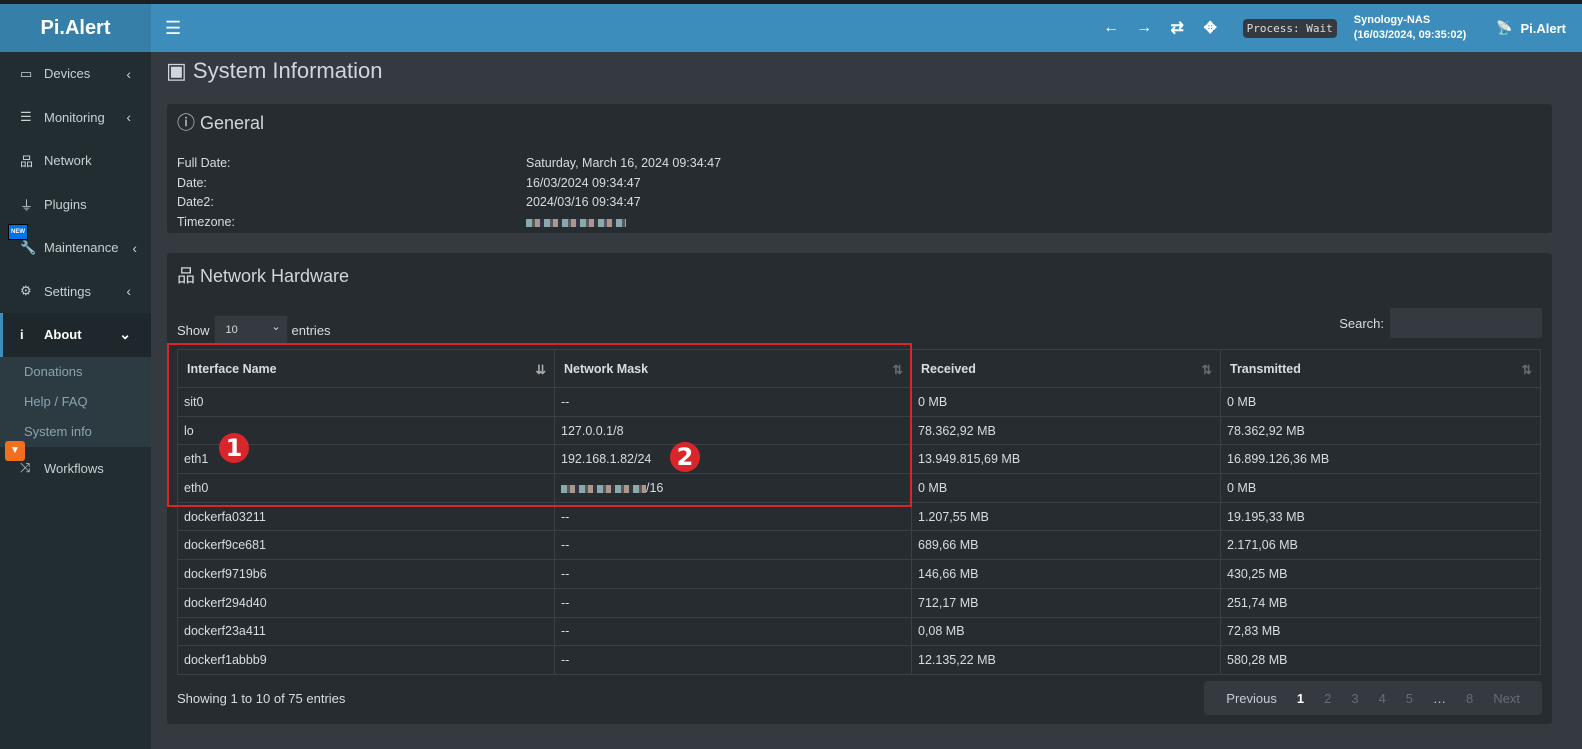 This screenshot has width=1582, height=749. Describe the element at coordinates (1266, 516) in the screenshot. I see `cell-text: 19.195,33 MB` at that location.